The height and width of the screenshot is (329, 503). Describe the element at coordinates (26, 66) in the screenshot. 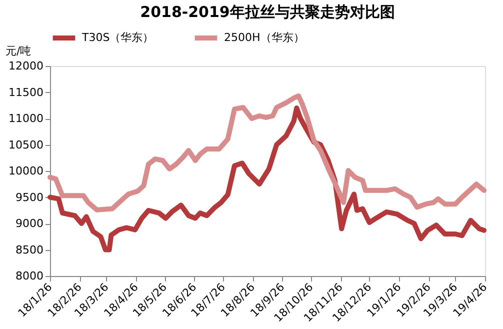

I see `y-tick-label: 12000` at that location.